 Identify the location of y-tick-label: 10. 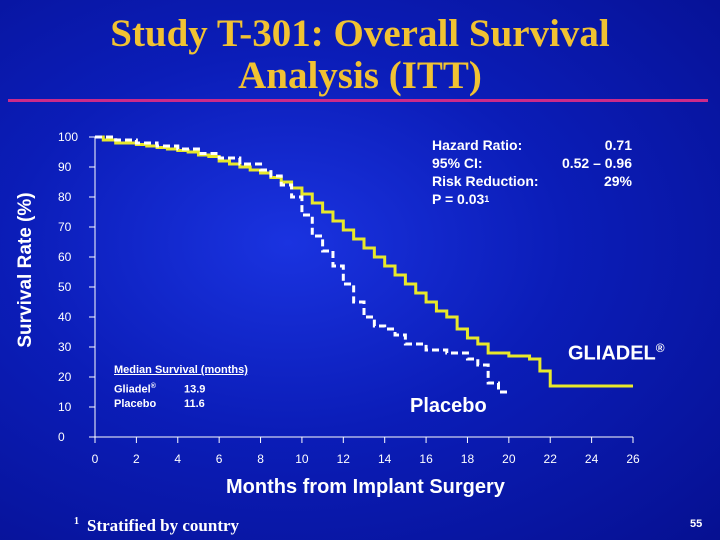
(65, 407).